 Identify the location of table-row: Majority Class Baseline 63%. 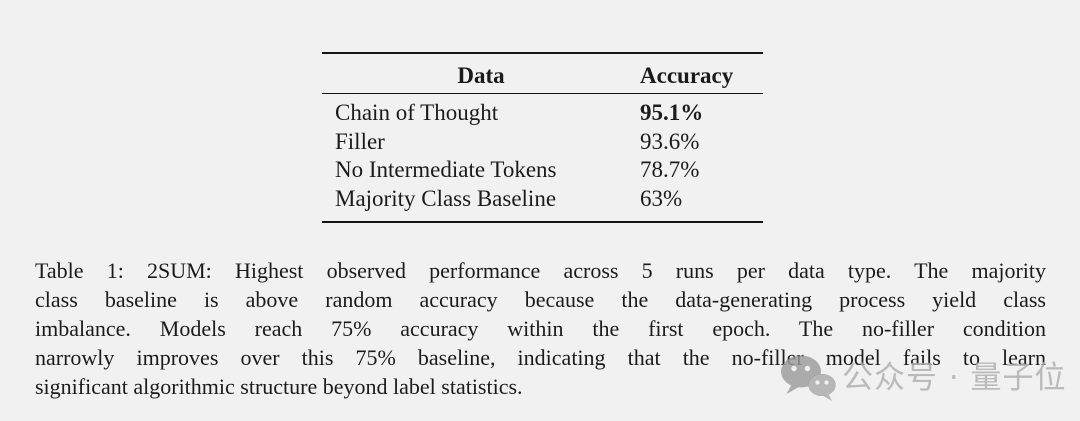
(542, 199).